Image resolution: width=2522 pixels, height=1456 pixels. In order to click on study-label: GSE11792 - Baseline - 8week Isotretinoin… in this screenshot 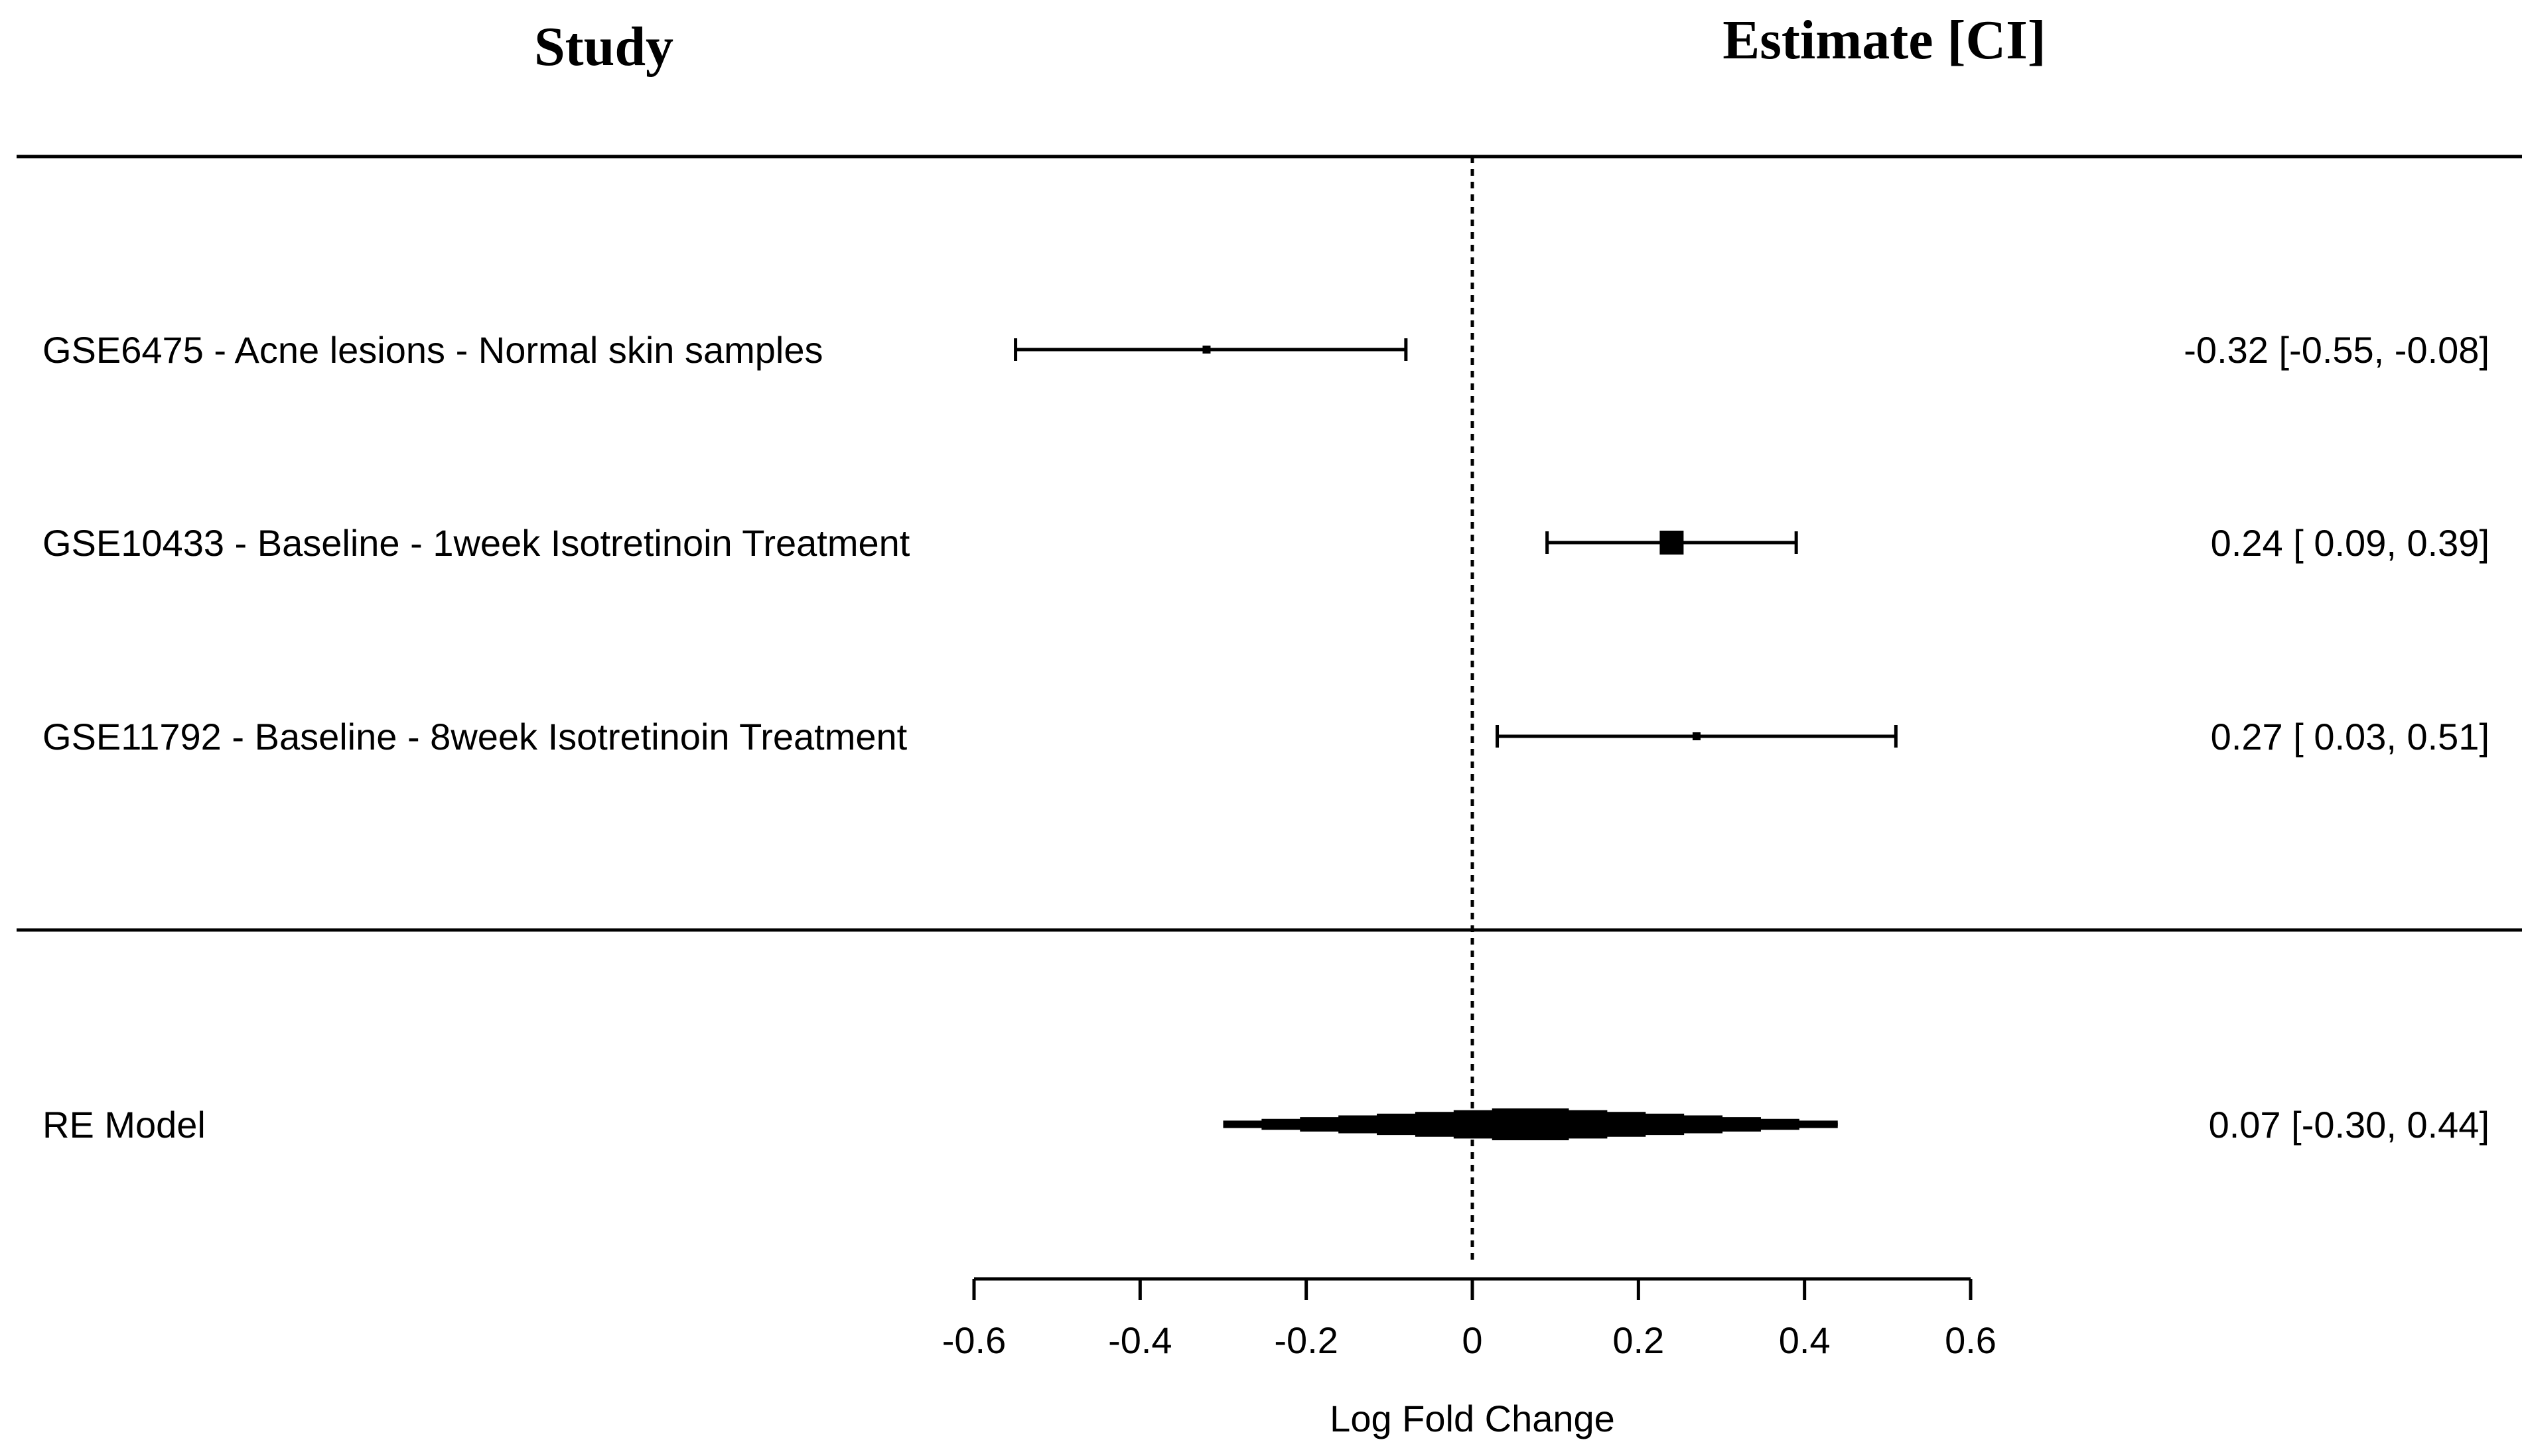, I will do `click(475, 737)`.